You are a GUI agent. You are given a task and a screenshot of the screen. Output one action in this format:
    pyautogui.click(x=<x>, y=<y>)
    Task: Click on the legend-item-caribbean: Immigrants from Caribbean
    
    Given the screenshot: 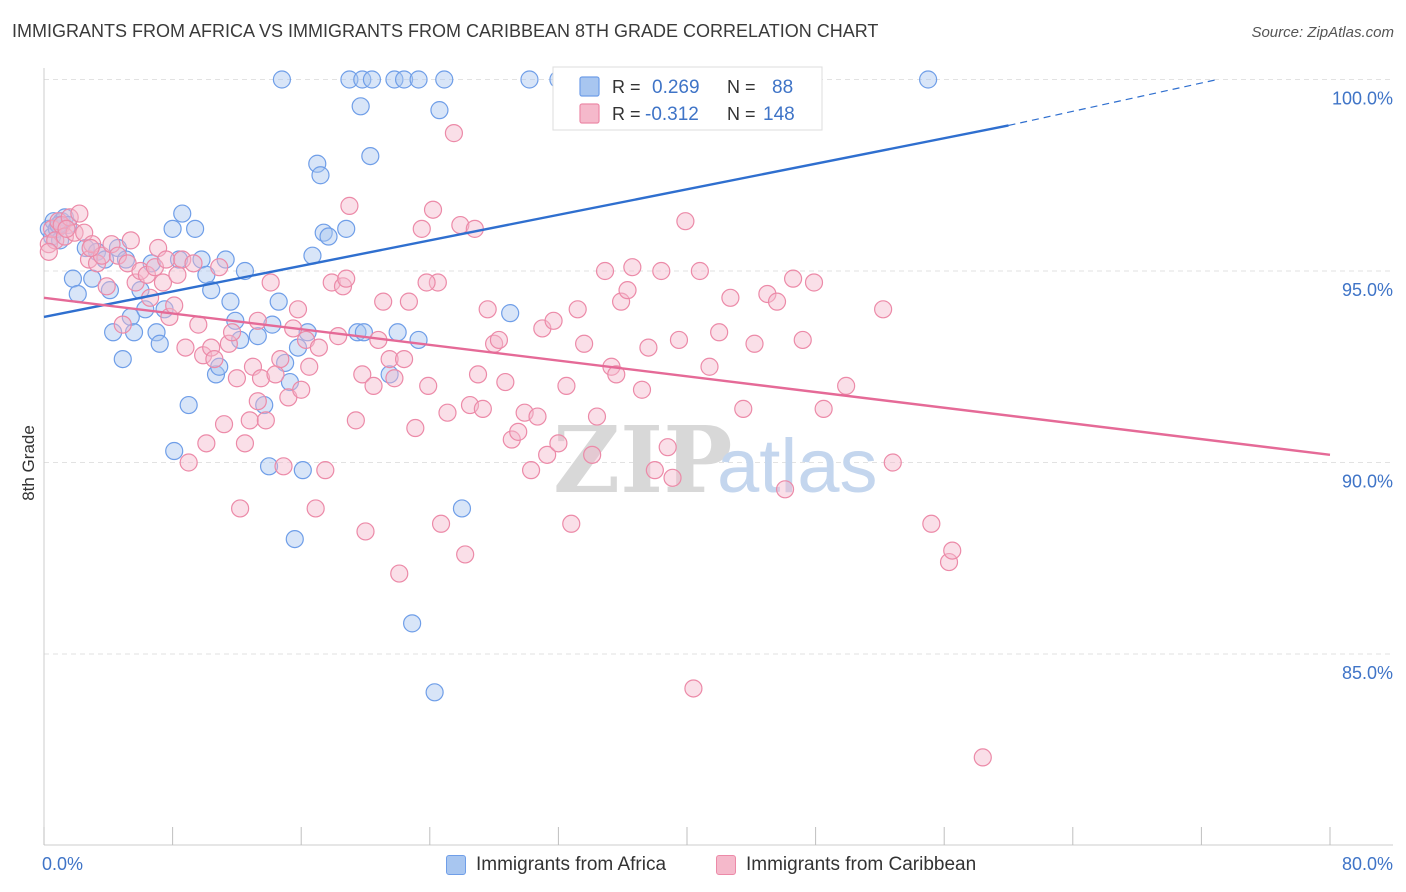 What is the action you would take?
    pyautogui.click(x=846, y=865)
    